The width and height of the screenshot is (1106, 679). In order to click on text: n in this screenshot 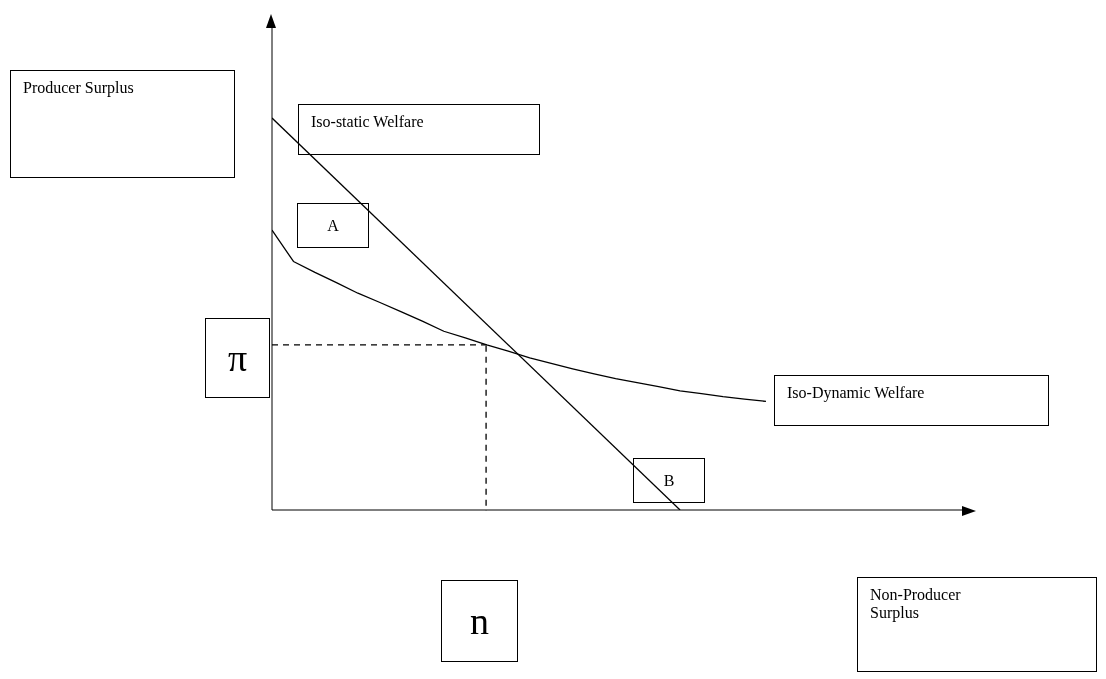, I will do `click(479, 621)`.